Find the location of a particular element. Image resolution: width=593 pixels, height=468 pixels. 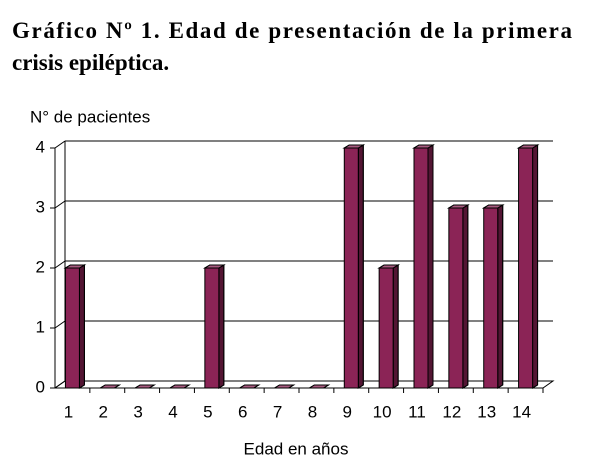

chart-title: crisis epiléptica. is located at coordinates (90, 62).